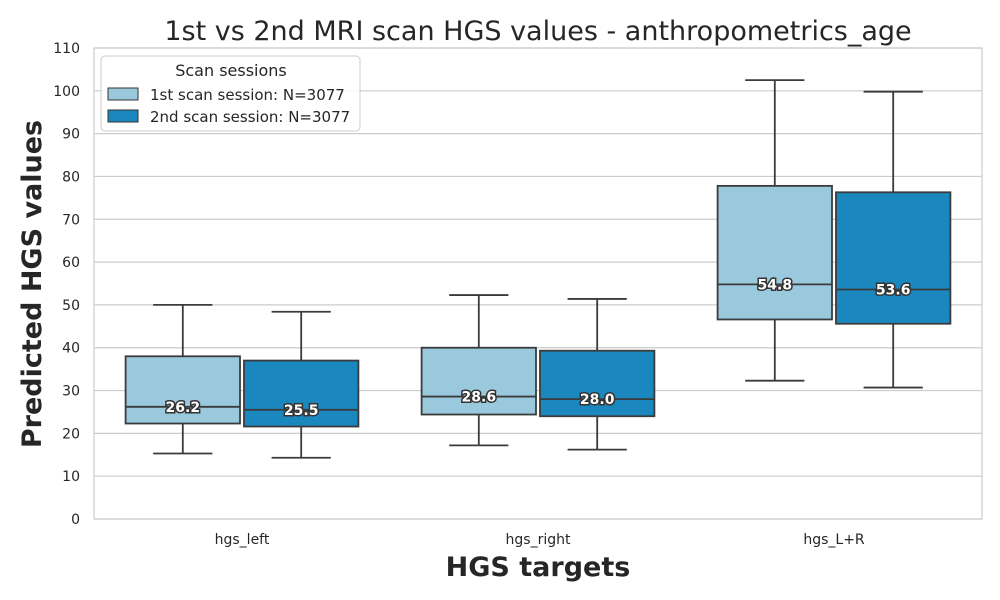 The height and width of the screenshot is (600, 1000). What do you see at coordinates (71, 263) in the screenshot?
I see `y-tick-label: 60` at bounding box center [71, 263].